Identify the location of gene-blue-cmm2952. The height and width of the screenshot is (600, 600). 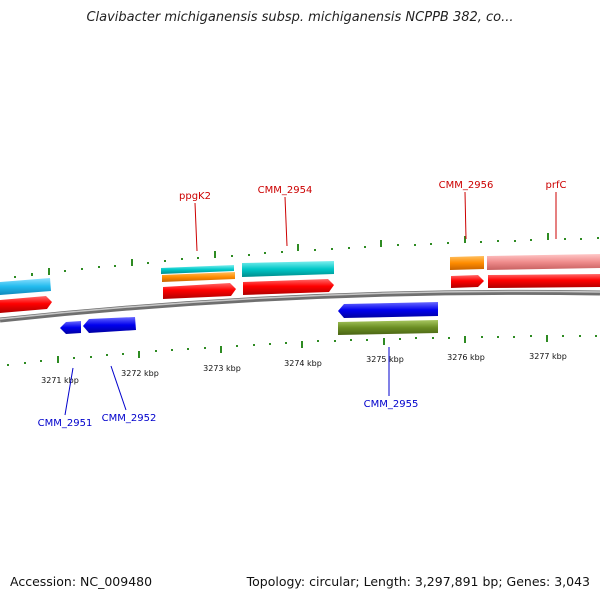
(109, 325).